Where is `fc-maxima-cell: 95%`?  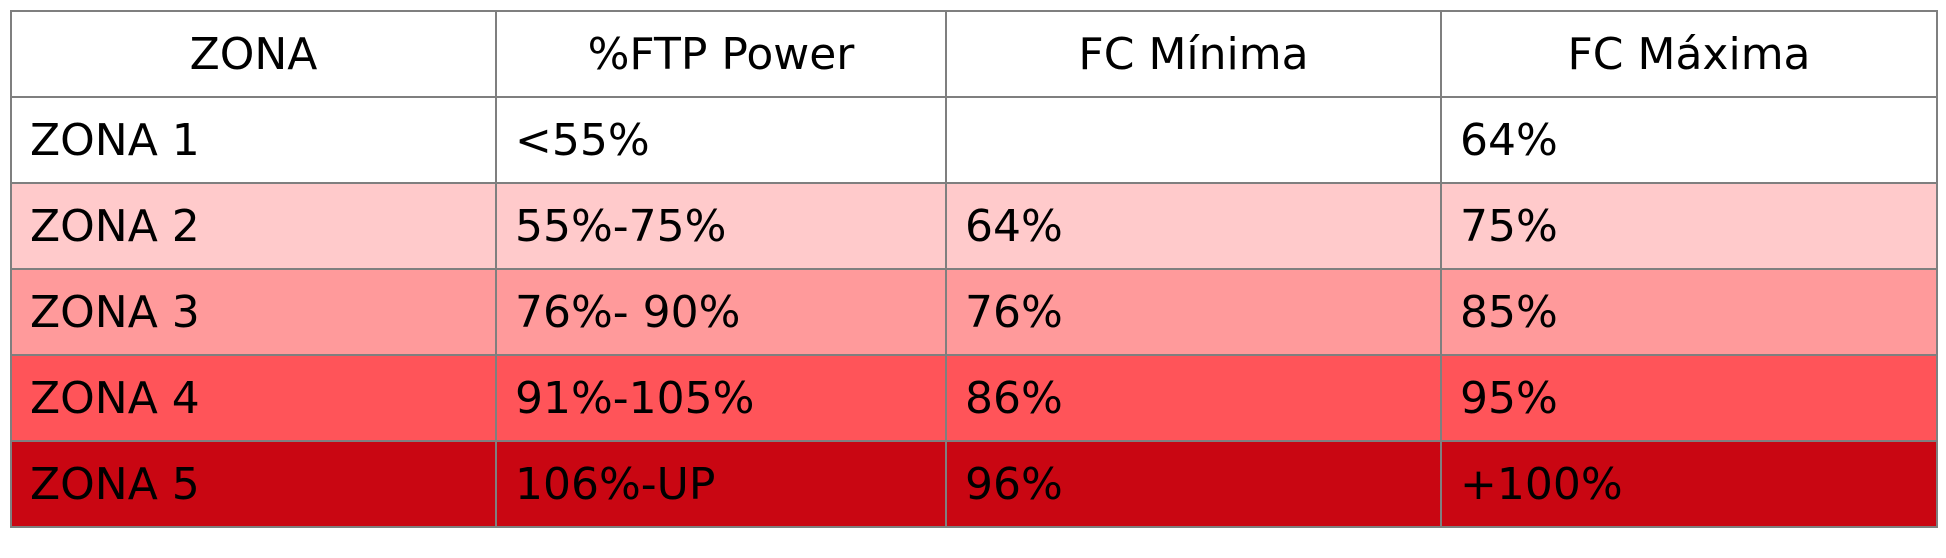 fc-maxima-cell: 95% is located at coordinates (1689, 398).